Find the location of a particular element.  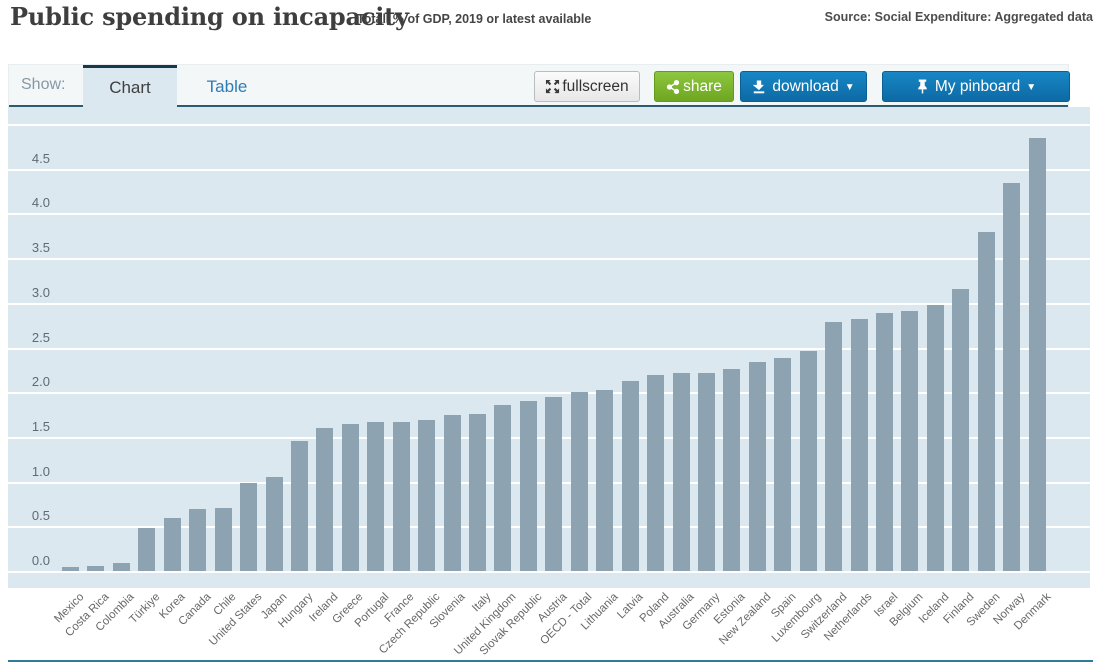

bar-belgium is located at coordinates (910, 441).